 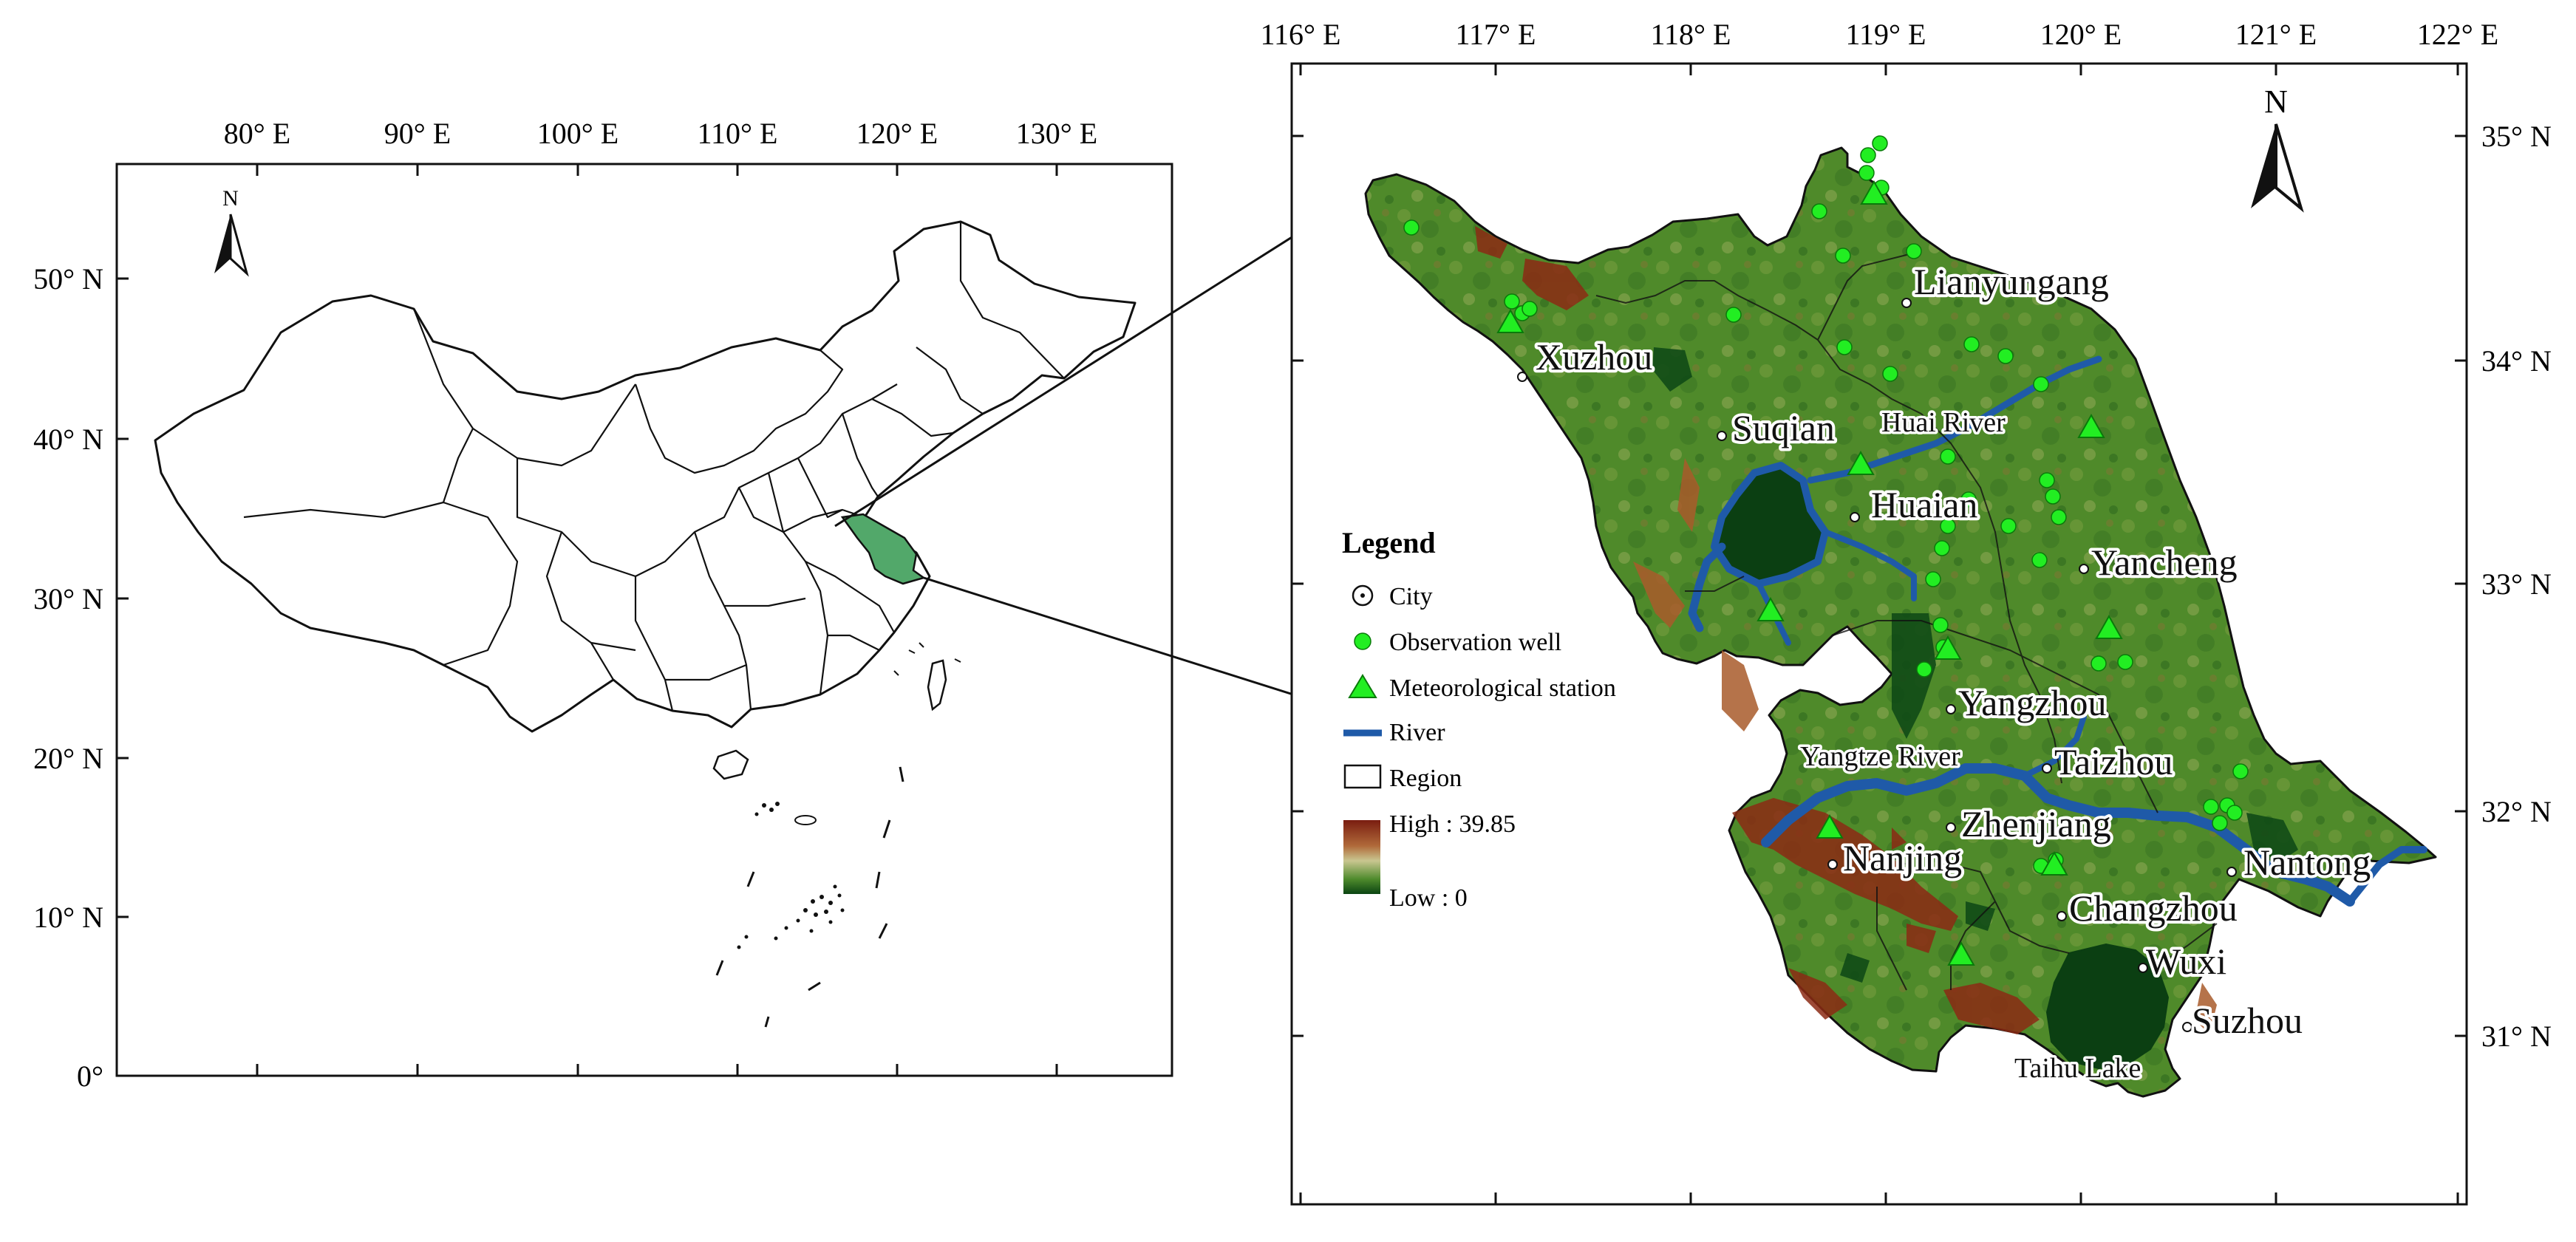 I want to click on label-changzhou: Changzhou, so click(x=2153, y=908).